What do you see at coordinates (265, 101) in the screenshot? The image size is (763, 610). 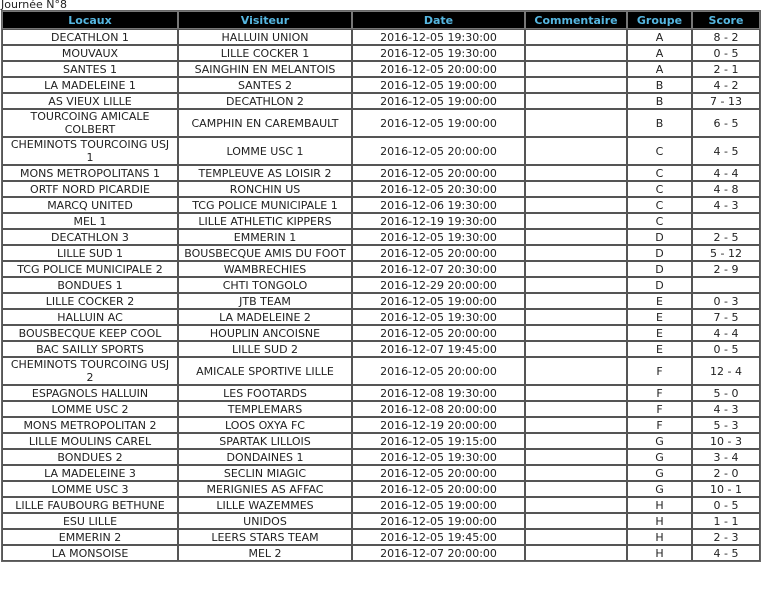 I see `away-team-cell: DECATHLON 2` at bounding box center [265, 101].